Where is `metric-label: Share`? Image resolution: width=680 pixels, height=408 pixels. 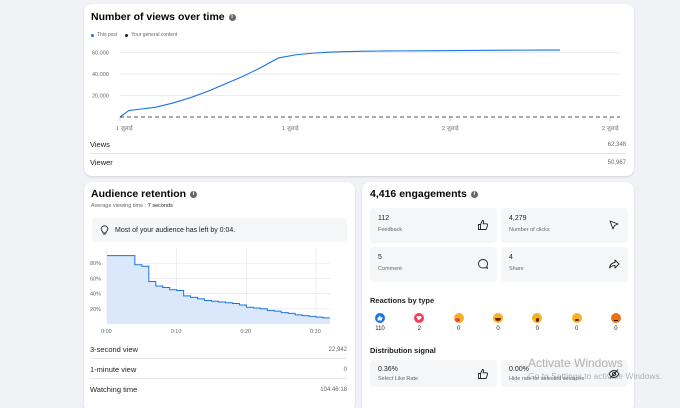 metric-label: Share is located at coordinates (516, 269).